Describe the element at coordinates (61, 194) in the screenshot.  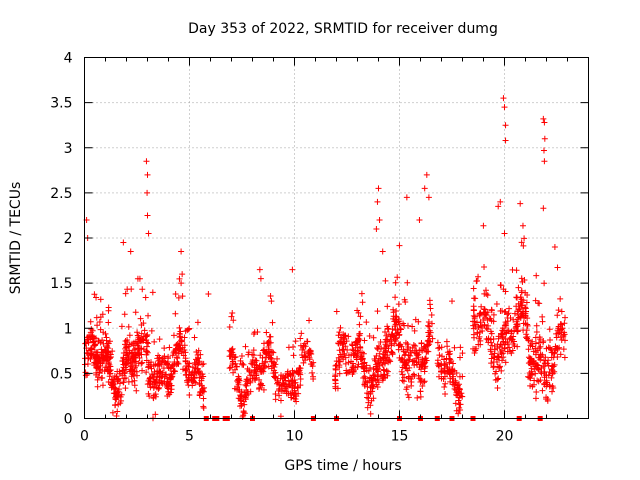
I see `y-tick-label: 2.5` at that location.